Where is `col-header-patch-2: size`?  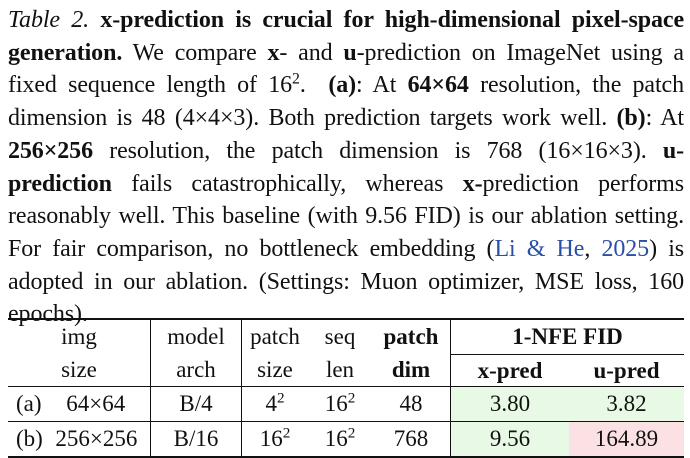 col-header-patch-2: size is located at coordinates (275, 370).